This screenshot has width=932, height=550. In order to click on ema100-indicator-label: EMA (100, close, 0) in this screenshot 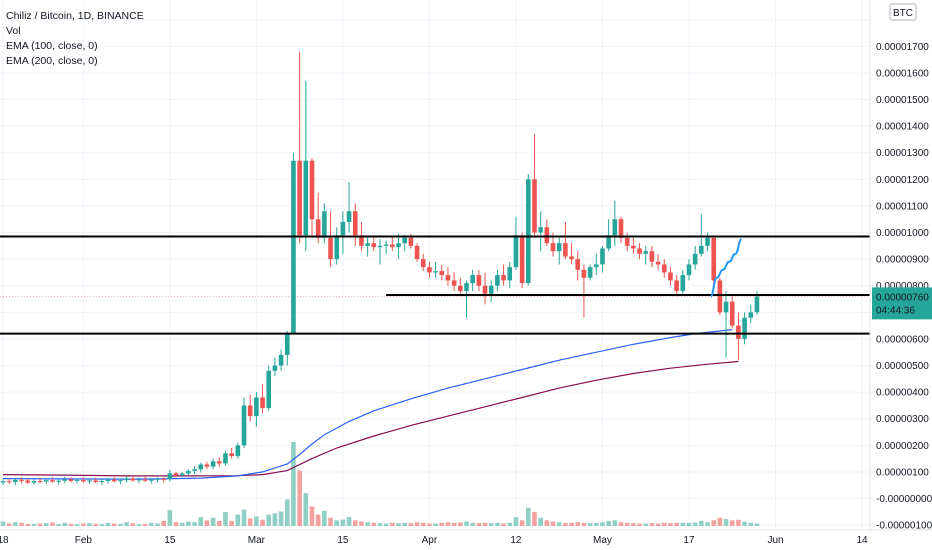, I will do `click(52, 46)`.